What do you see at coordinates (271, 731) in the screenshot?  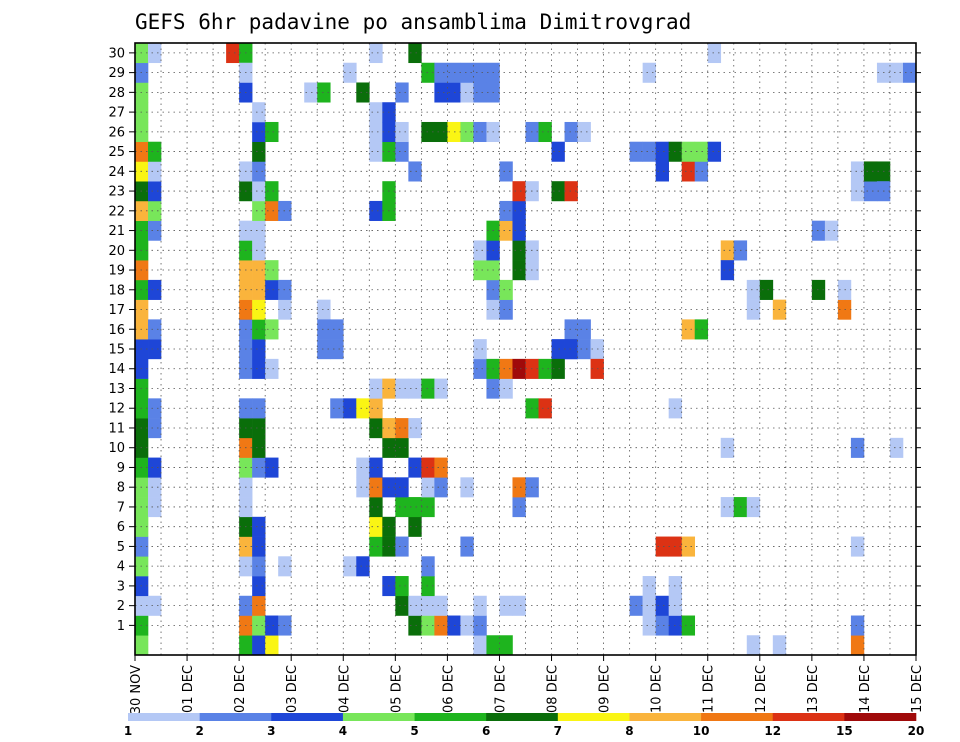 I see `colorbar-label: 3` at bounding box center [271, 731].